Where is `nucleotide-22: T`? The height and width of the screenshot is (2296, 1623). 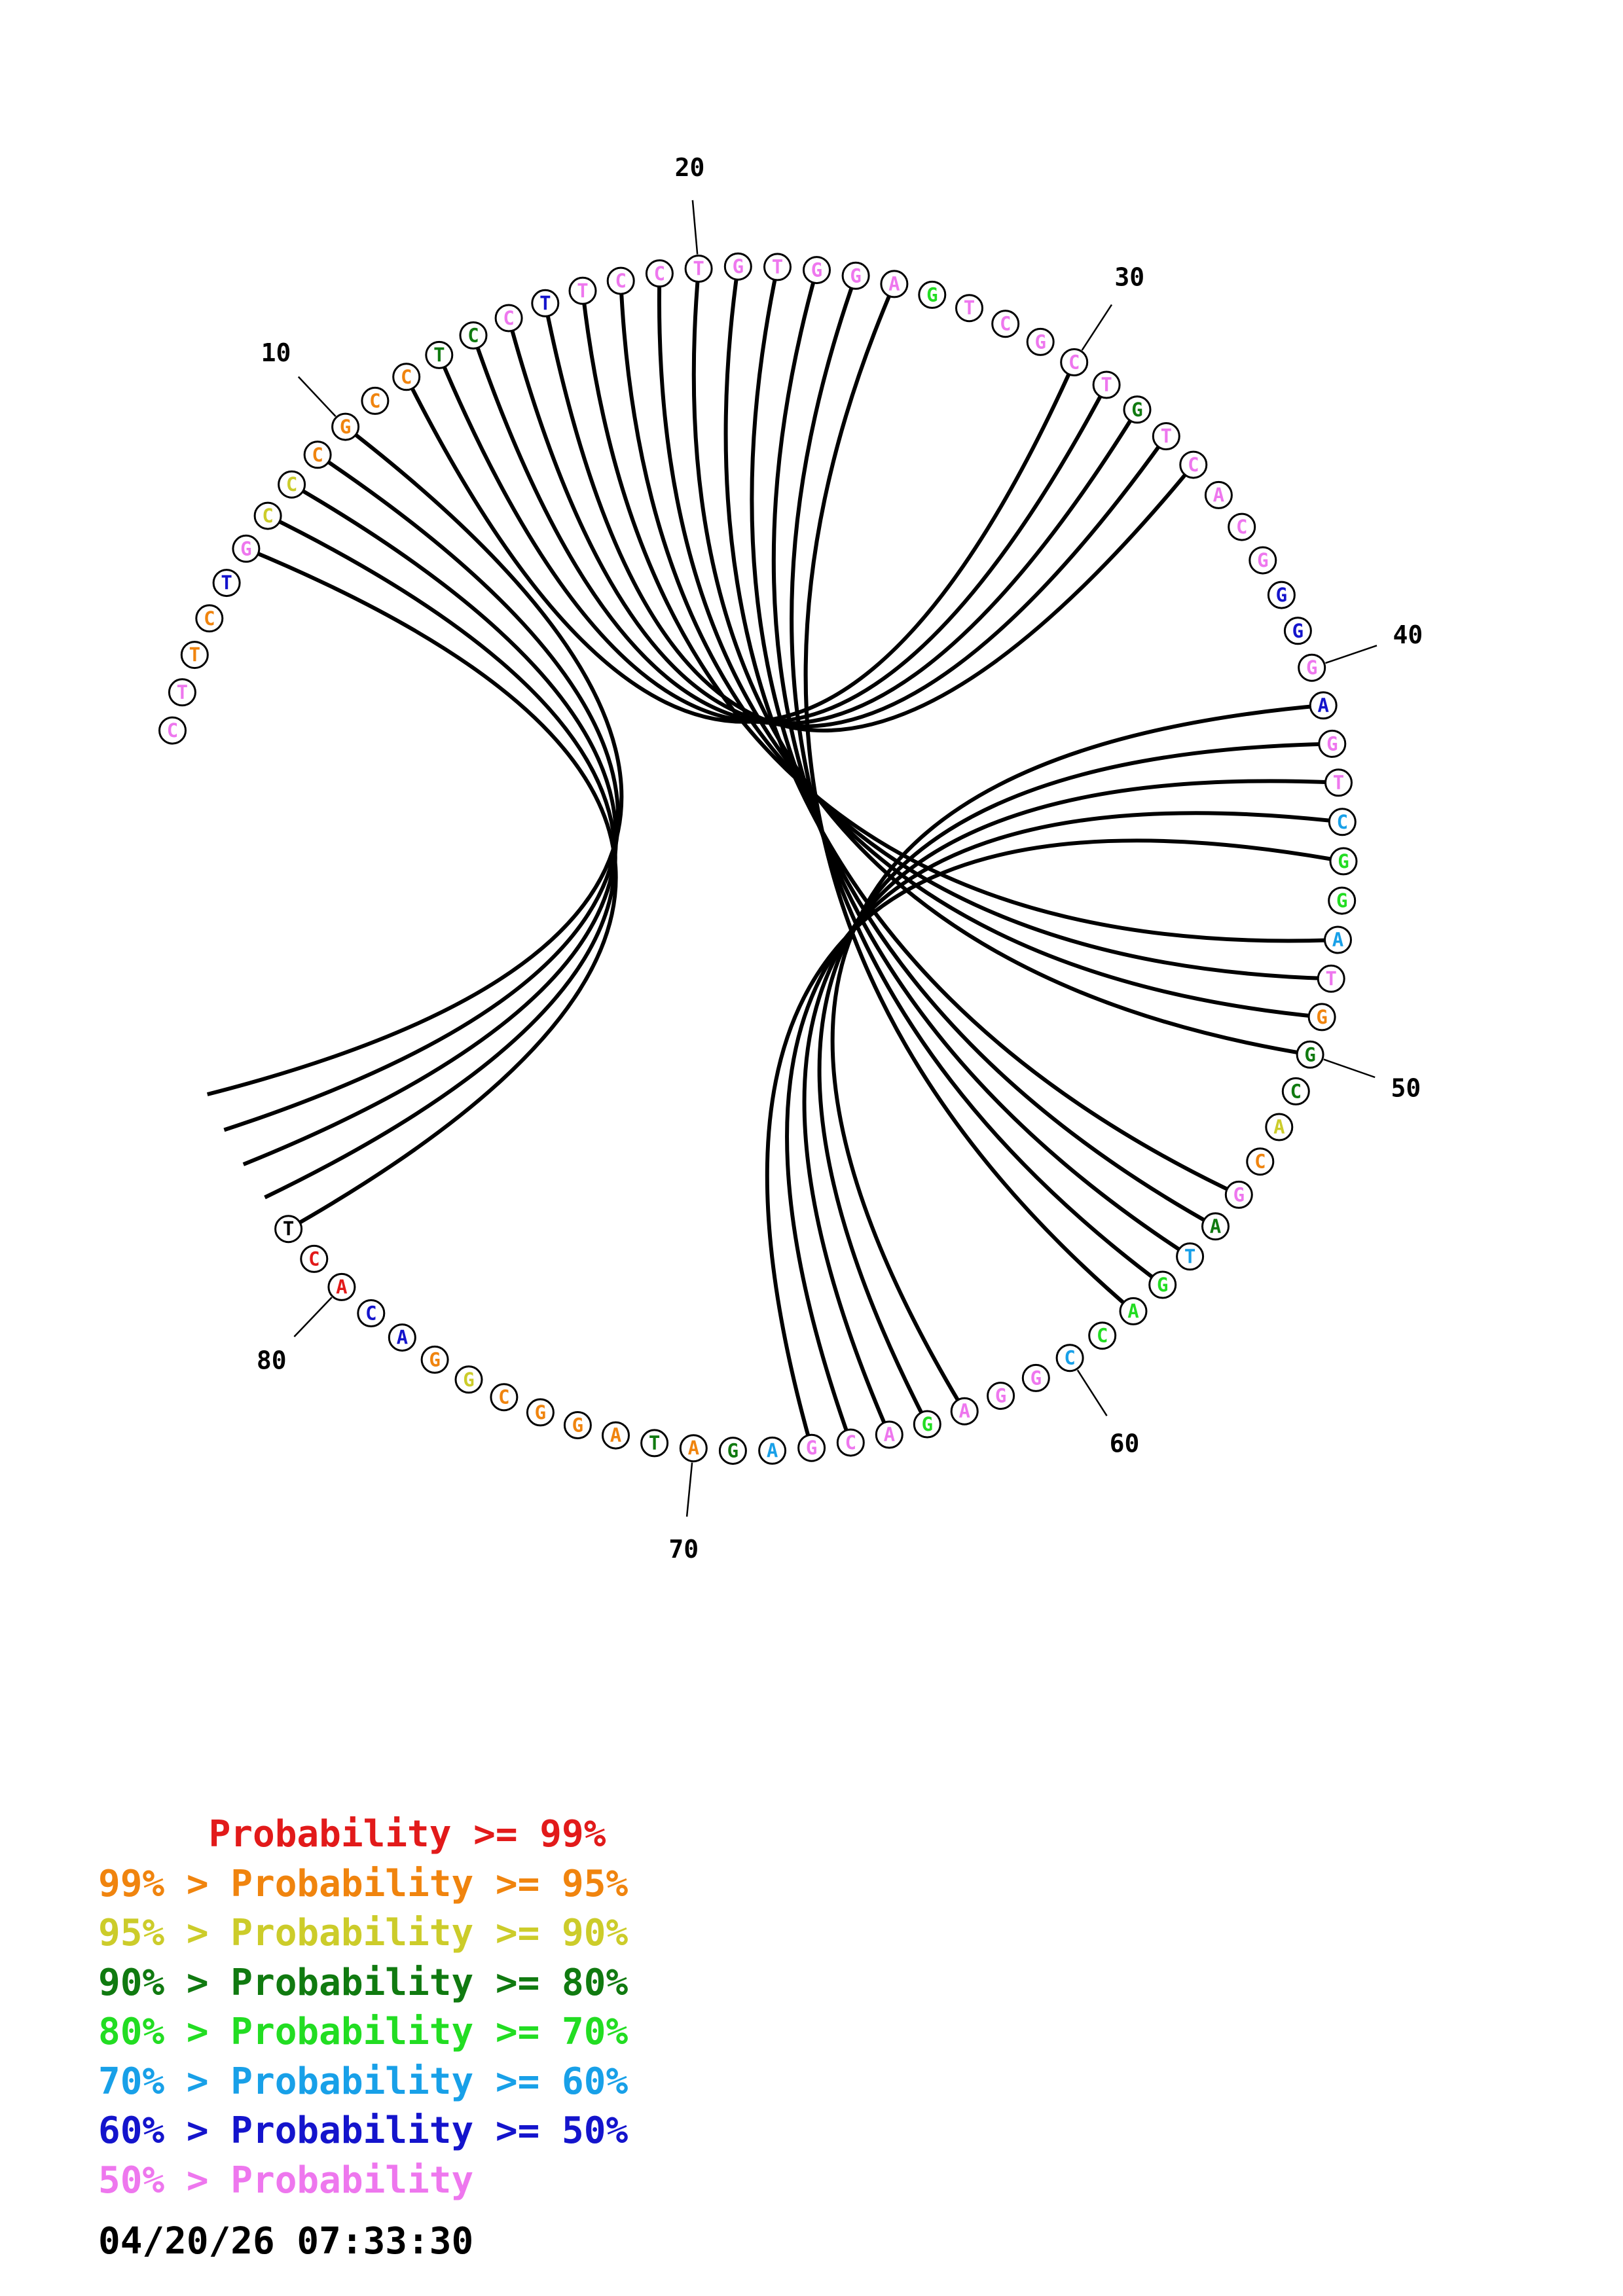
nucleotide-22: T is located at coordinates (777, 267).